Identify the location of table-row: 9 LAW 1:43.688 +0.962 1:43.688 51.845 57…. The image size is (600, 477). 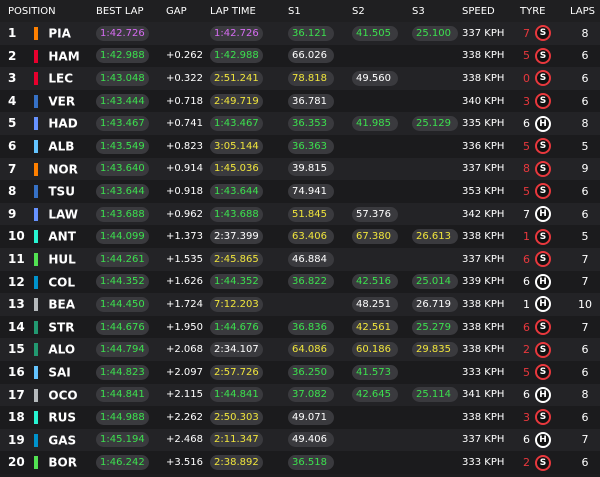
(300, 214).